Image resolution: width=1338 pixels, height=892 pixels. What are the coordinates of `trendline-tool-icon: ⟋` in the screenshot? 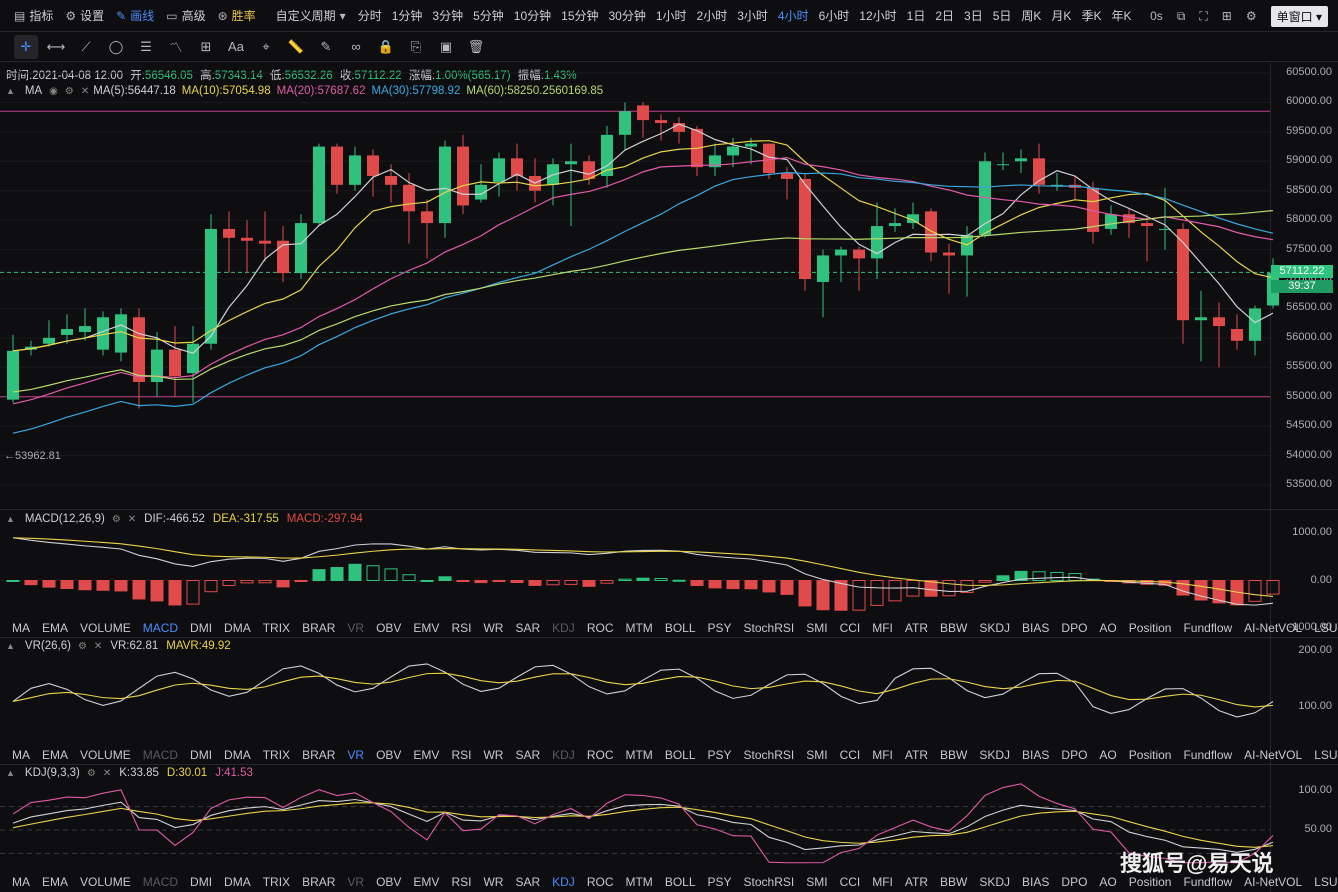 It's located at (86, 46).